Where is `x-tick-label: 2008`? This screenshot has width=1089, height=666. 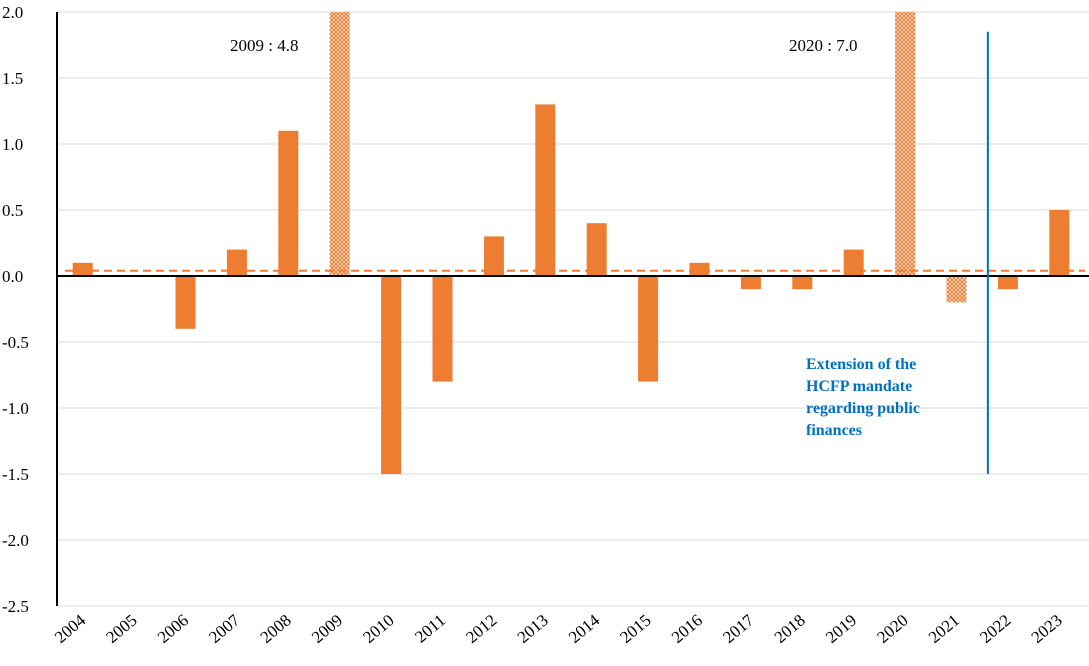
x-tick-label: 2008 is located at coordinates (276, 629).